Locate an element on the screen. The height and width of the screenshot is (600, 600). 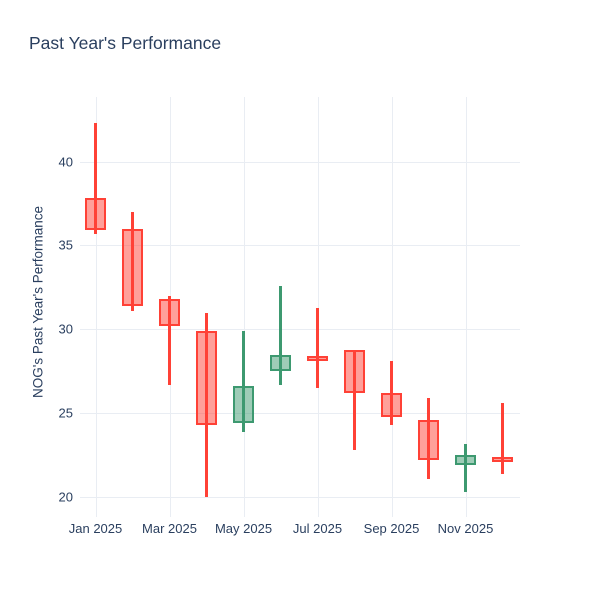
candle-body-jan-2025 is located at coordinates (95, 214).